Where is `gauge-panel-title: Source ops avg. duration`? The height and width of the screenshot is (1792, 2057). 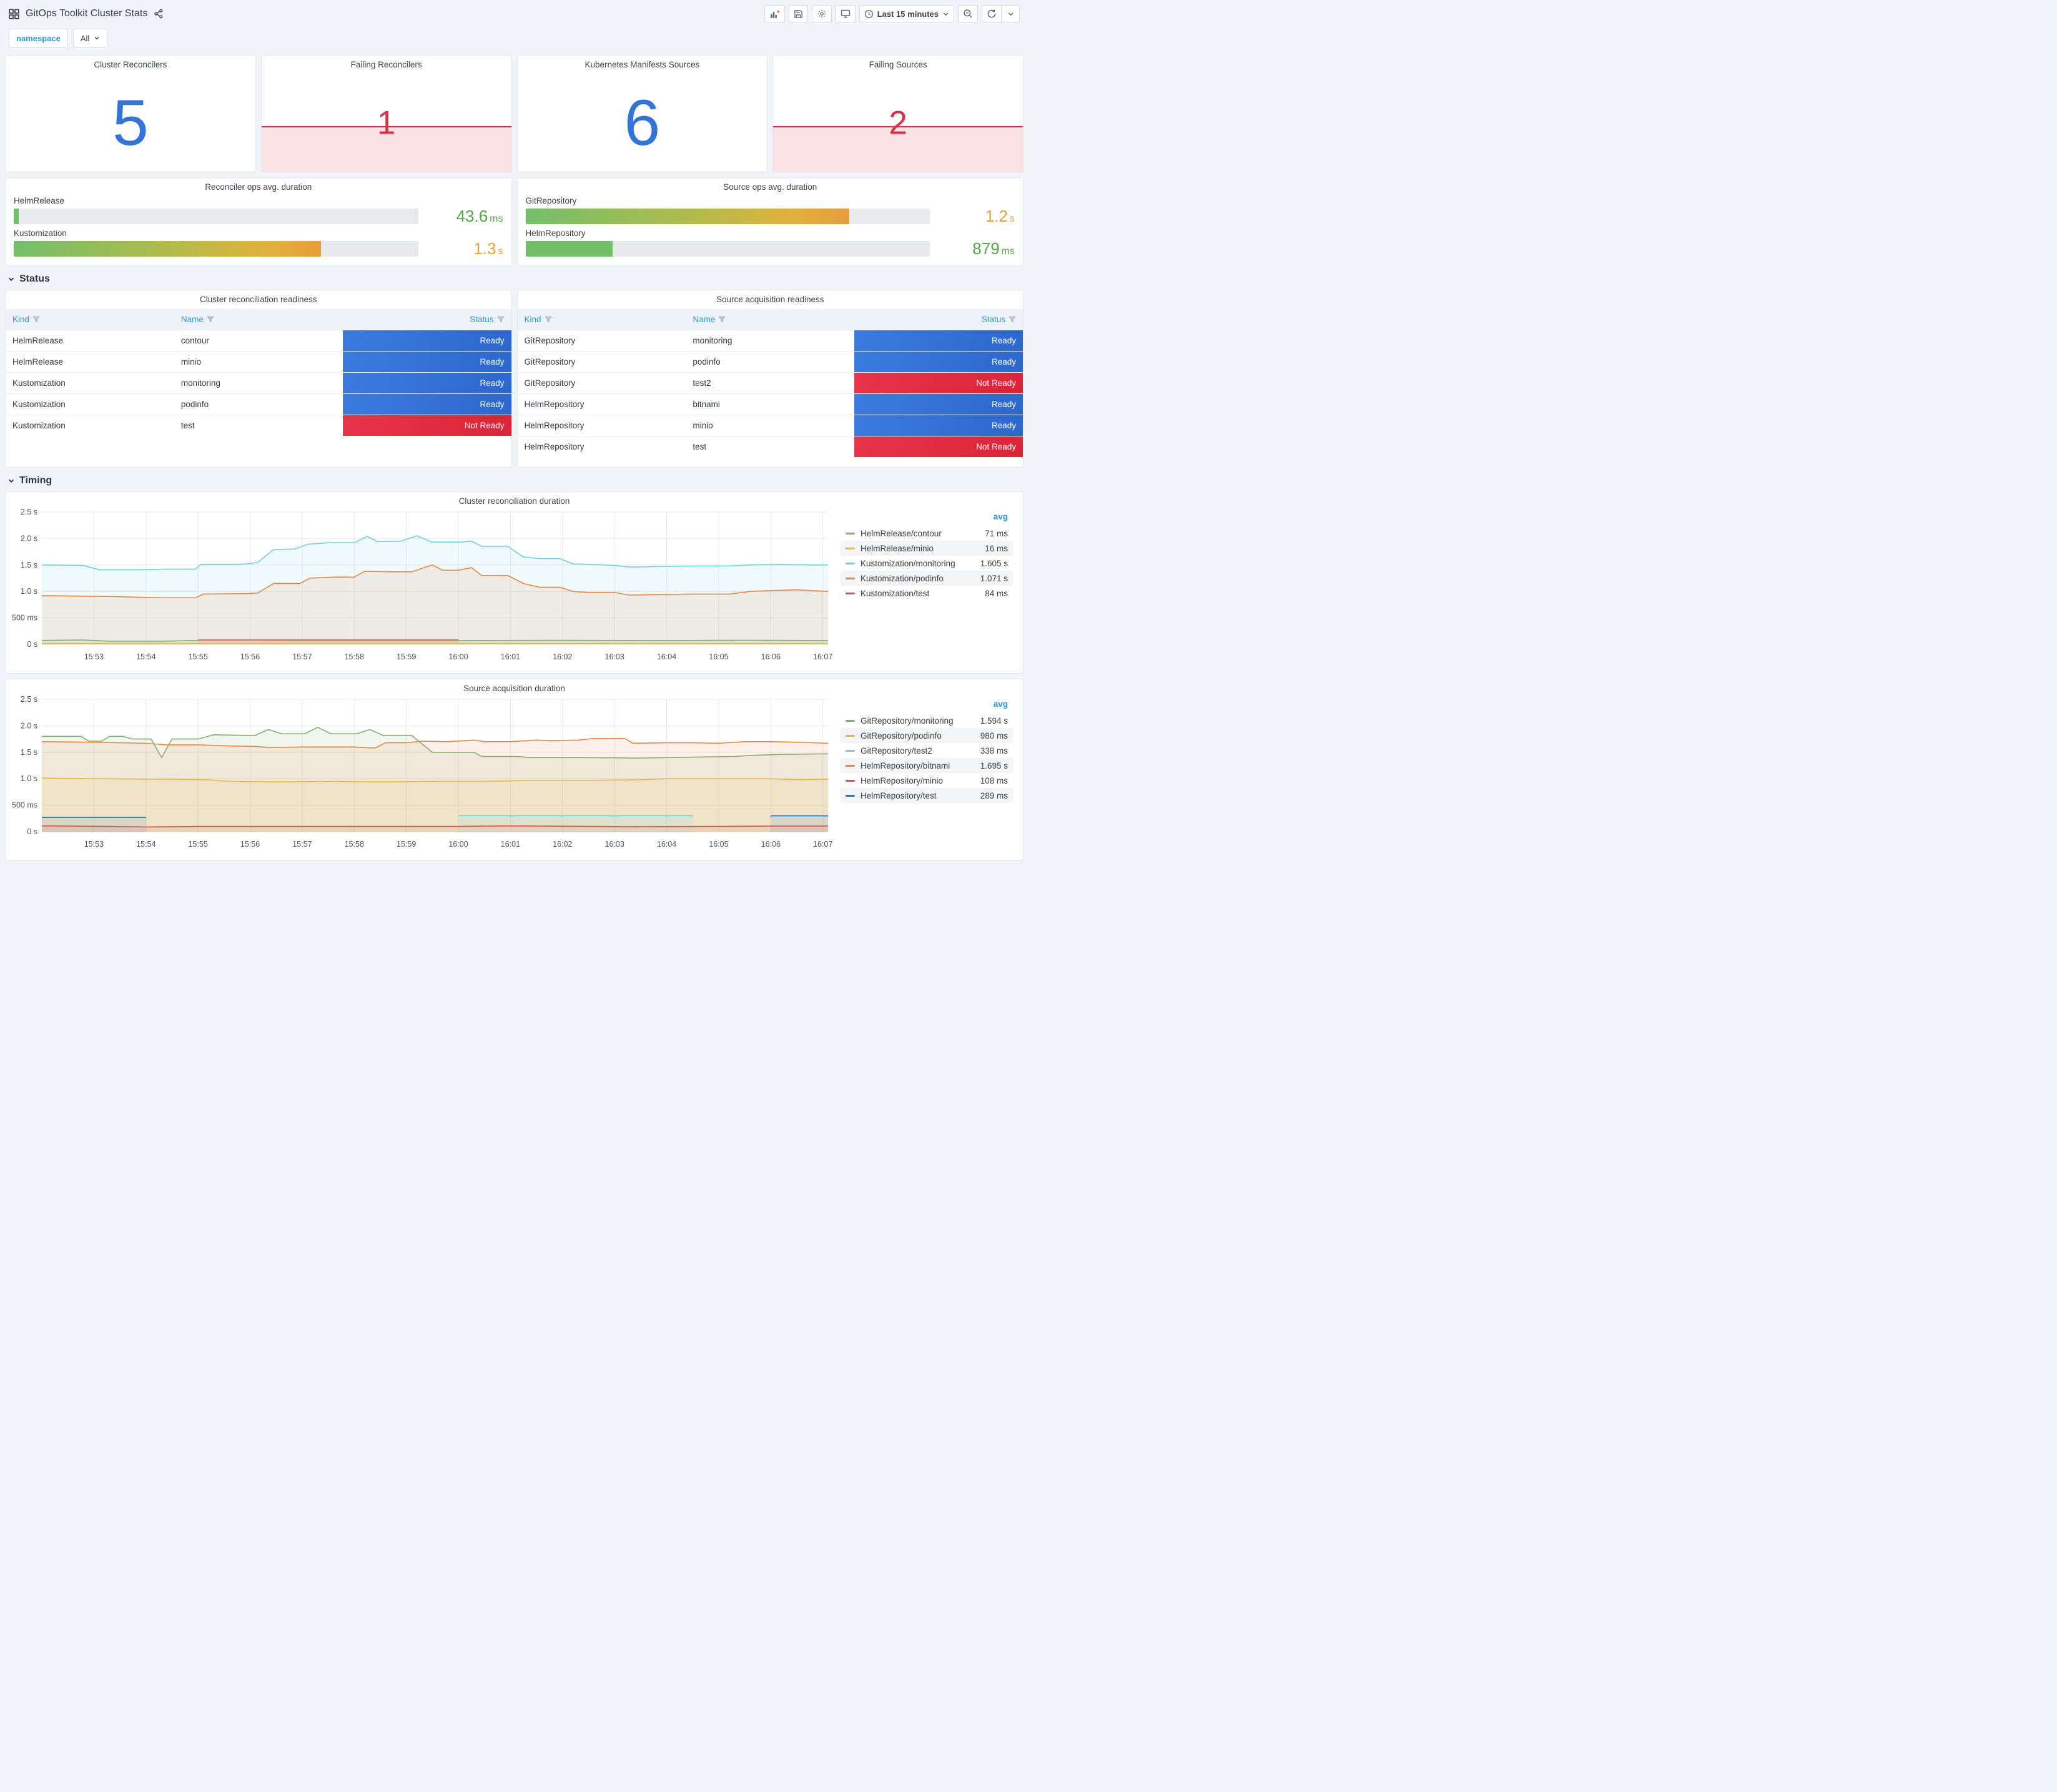 gauge-panel-title: Source ops avg. duration is located at coordinates (770, 187).